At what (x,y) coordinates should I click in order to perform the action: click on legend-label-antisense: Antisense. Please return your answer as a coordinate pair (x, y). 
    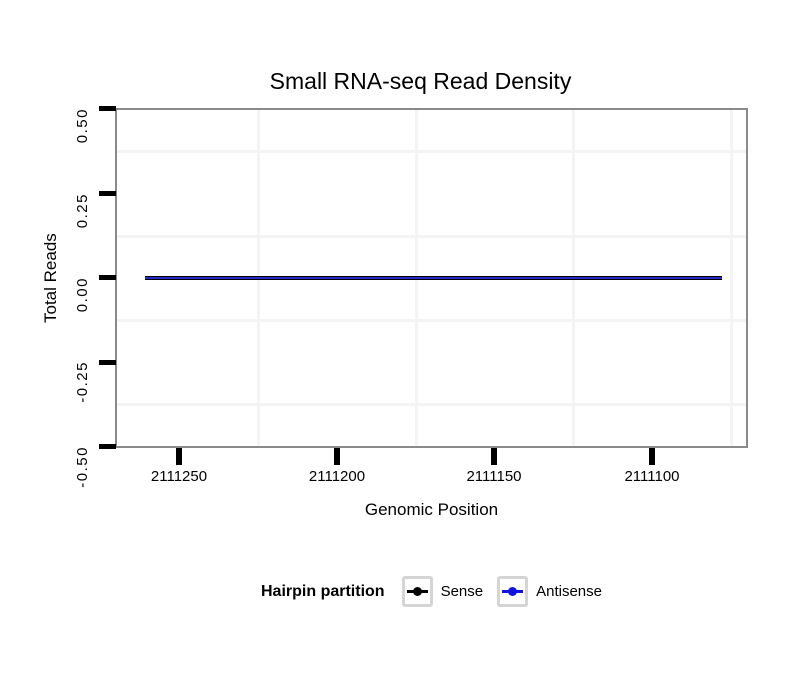
    Looking at the image, I should click on (569, 591).